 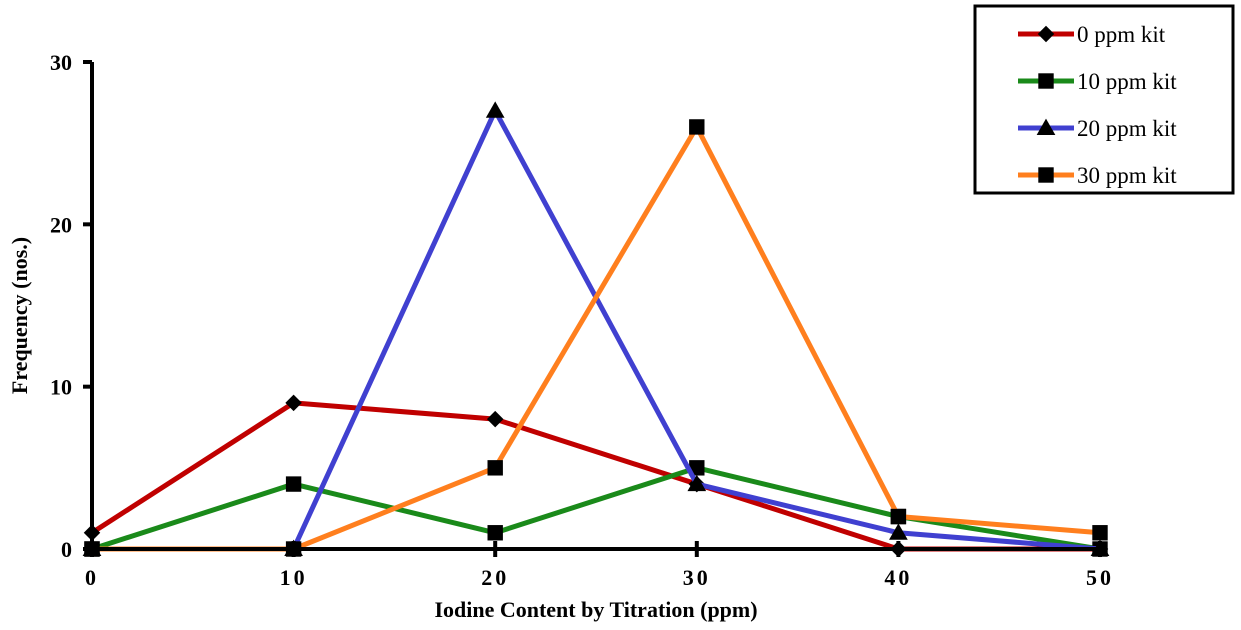 I want to click on x-axis-title: Iodine Content by Titration (ppm), so click(x=595, y=609).